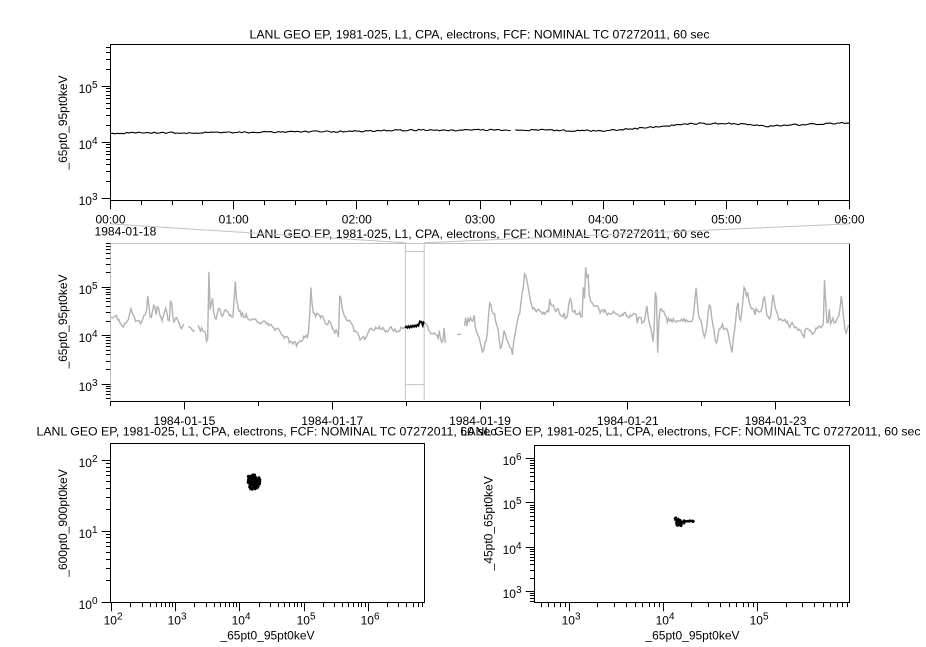  Describe the element at coordinates (110, 219) in the screenshot. I see `svg-text: 00:00` at that location.